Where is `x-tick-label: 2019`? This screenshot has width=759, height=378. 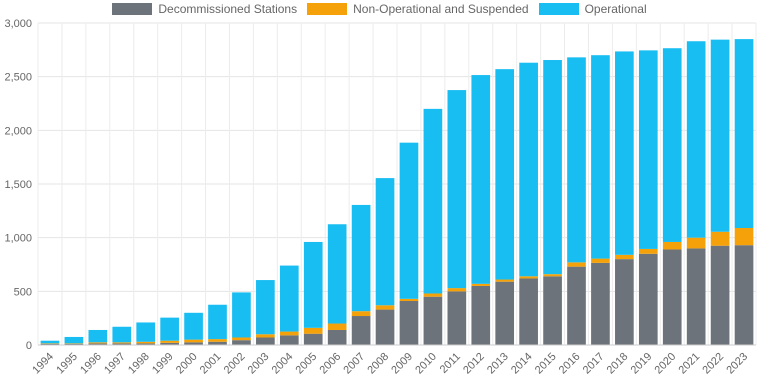
x-tick-label: 2019 is located at coordinates (642, 364).